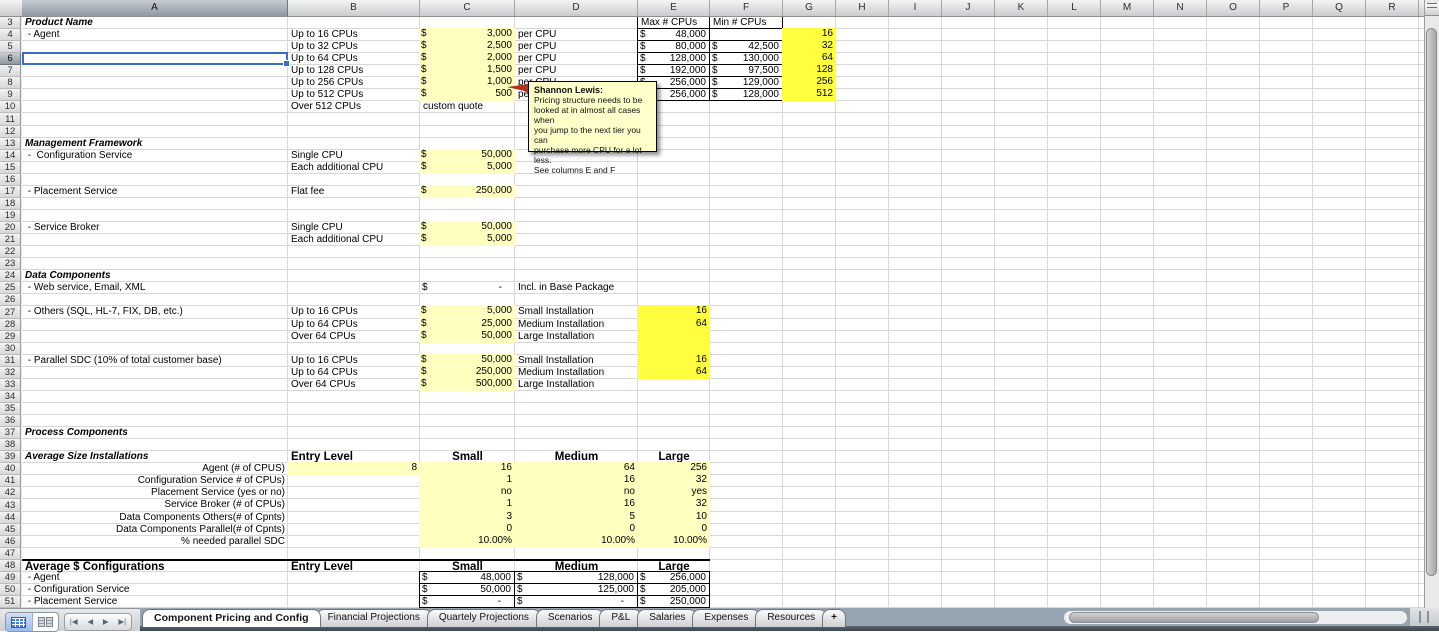 This screenshot has height=632, width=1439. What do you see at coordinates (59, 22) in the screenshot?
I see `cell-A3: Product Name` at bounding box center [59, 22].